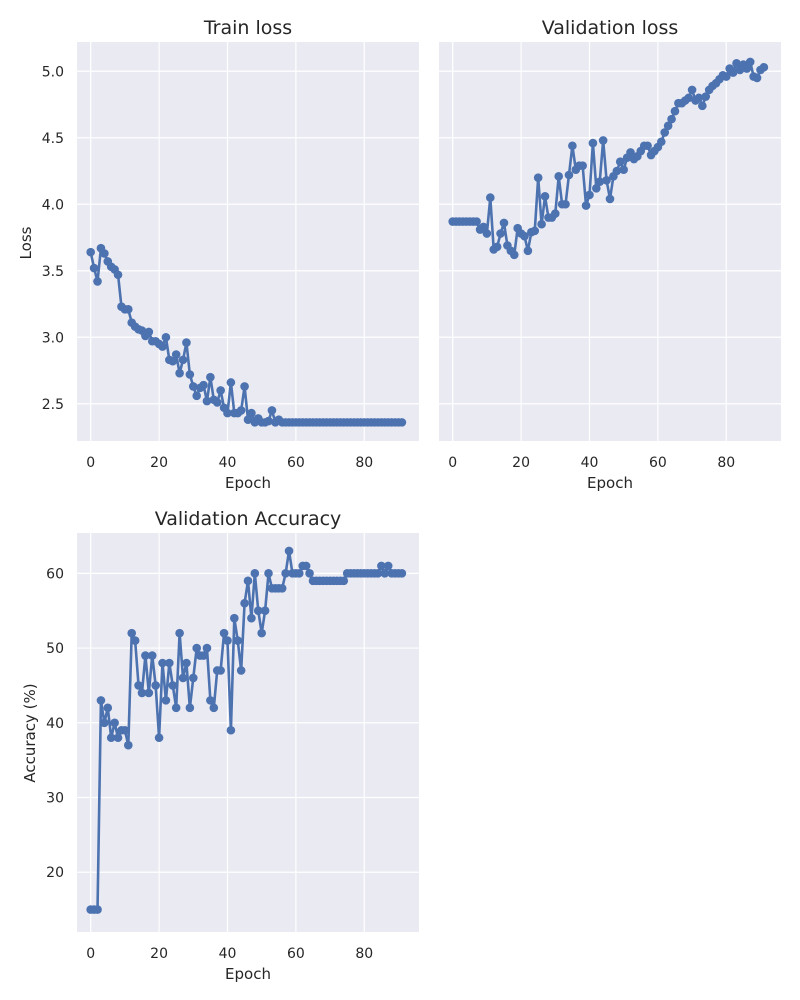 This screenshot has height=1000, width=800. I want to click on validation-loss-xlabel: Epoch, so click(610, 483).